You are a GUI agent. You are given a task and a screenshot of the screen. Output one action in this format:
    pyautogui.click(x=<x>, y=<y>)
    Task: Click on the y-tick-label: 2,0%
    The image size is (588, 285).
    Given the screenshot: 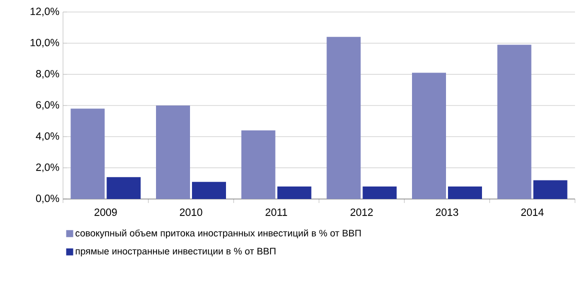 What is the action you would take?
    pyautogui.click(x=48, y=168)
    